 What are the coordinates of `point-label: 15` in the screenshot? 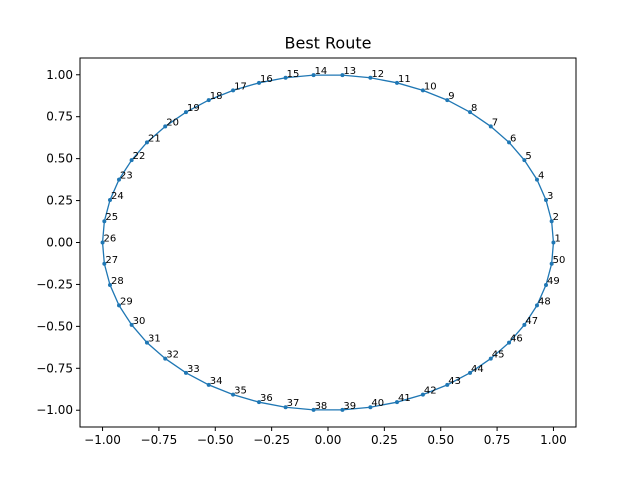 It's located at (293, 74).